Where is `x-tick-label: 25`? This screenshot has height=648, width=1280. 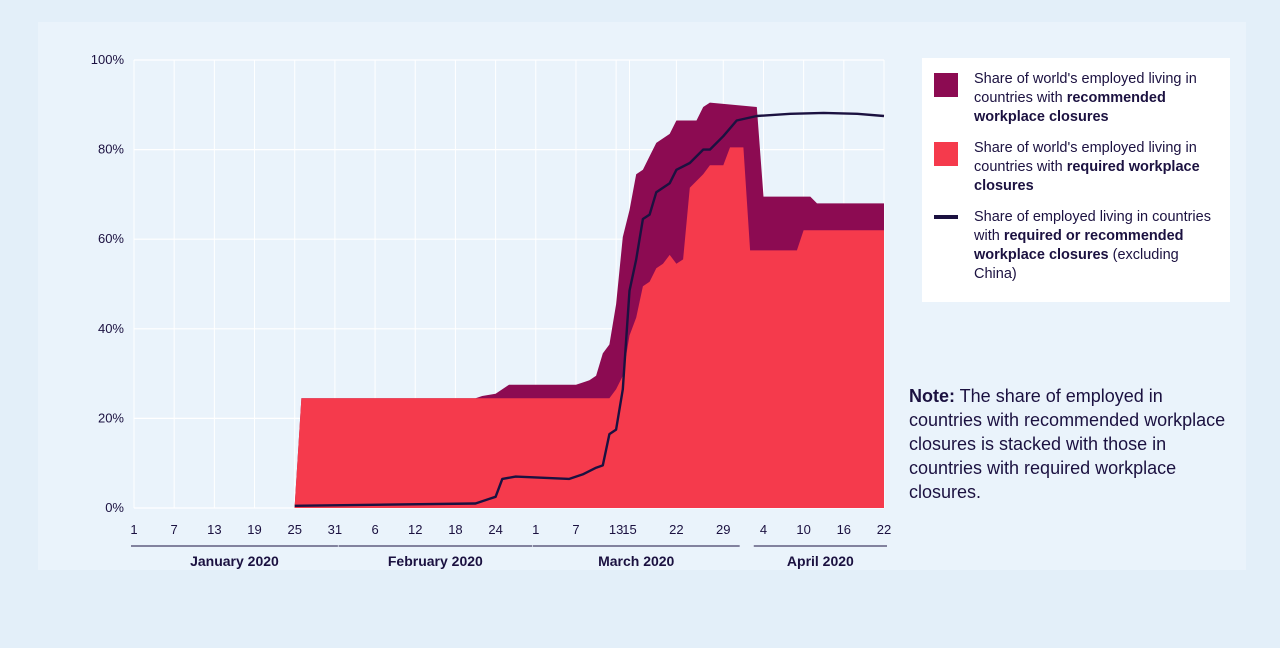
x-tick-label: 25 is located at coordinates (294, 529).